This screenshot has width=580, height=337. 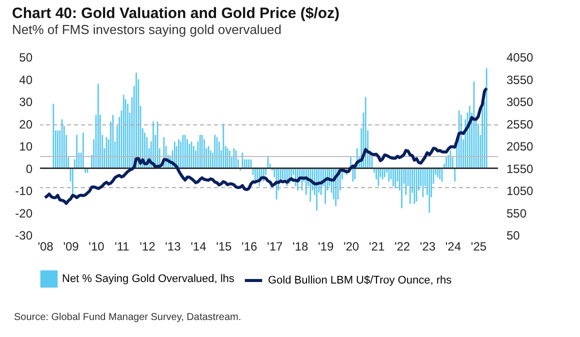 I want to click on x-tick-label: '12, so click(x=148, y=247).